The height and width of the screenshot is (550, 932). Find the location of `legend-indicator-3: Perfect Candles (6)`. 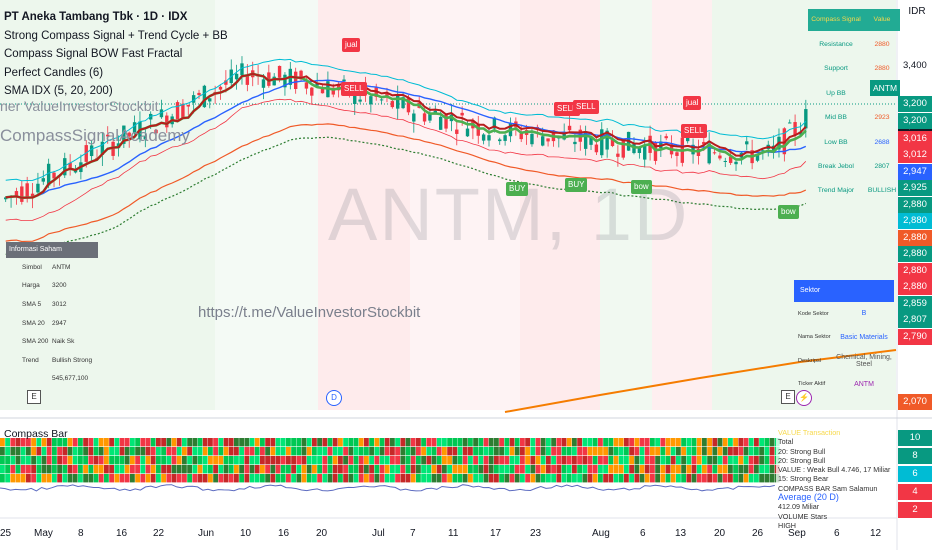

legend-indicator-3: Perfect Candles (6) is located at coordinates (54, 72).